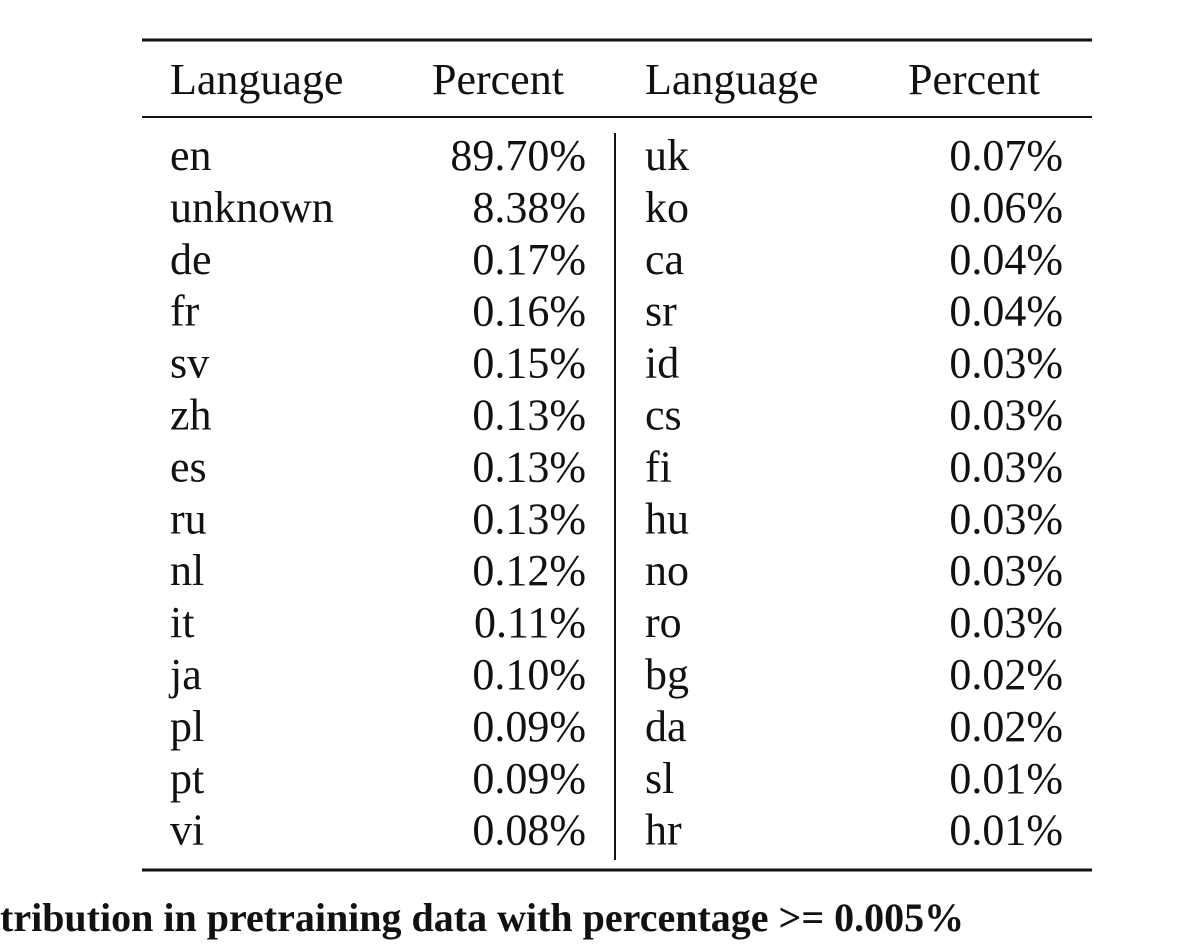 The image size is (1195, 951). Describe the element at coordinates (529, 259) in the screenshot. I see `percent-cell: 0.17%` at that location.